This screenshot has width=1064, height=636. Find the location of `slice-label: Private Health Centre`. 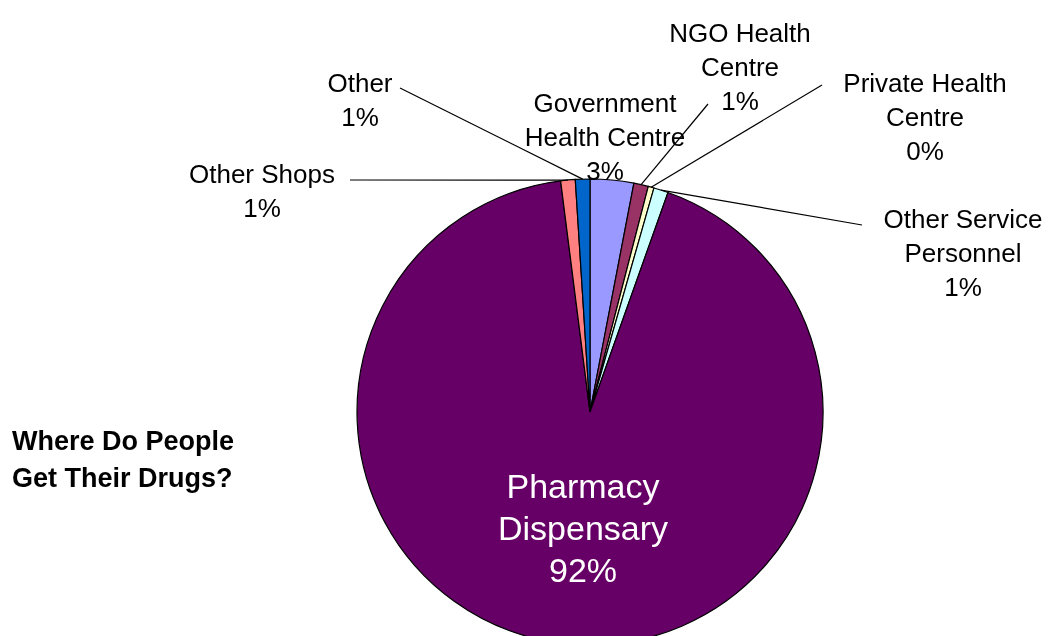

slice-label: Private Health Centre is located at coordinates (925, 100).